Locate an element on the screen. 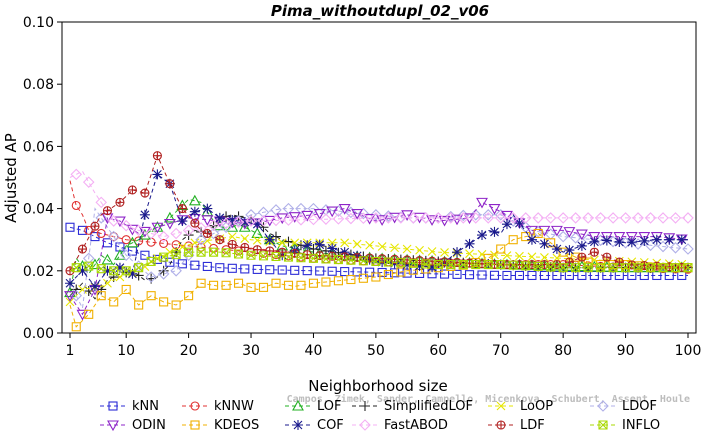 Image resolution: width=702 pixels, height=434 pixels. x-tick-label: 100 is located at coordinates (688, 351).